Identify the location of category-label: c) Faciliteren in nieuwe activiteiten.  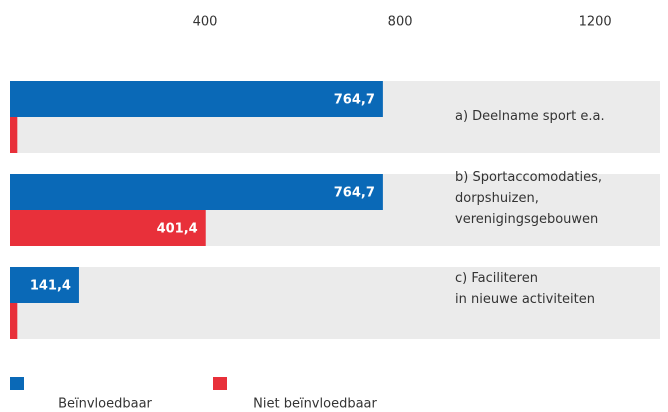
(525, 289).